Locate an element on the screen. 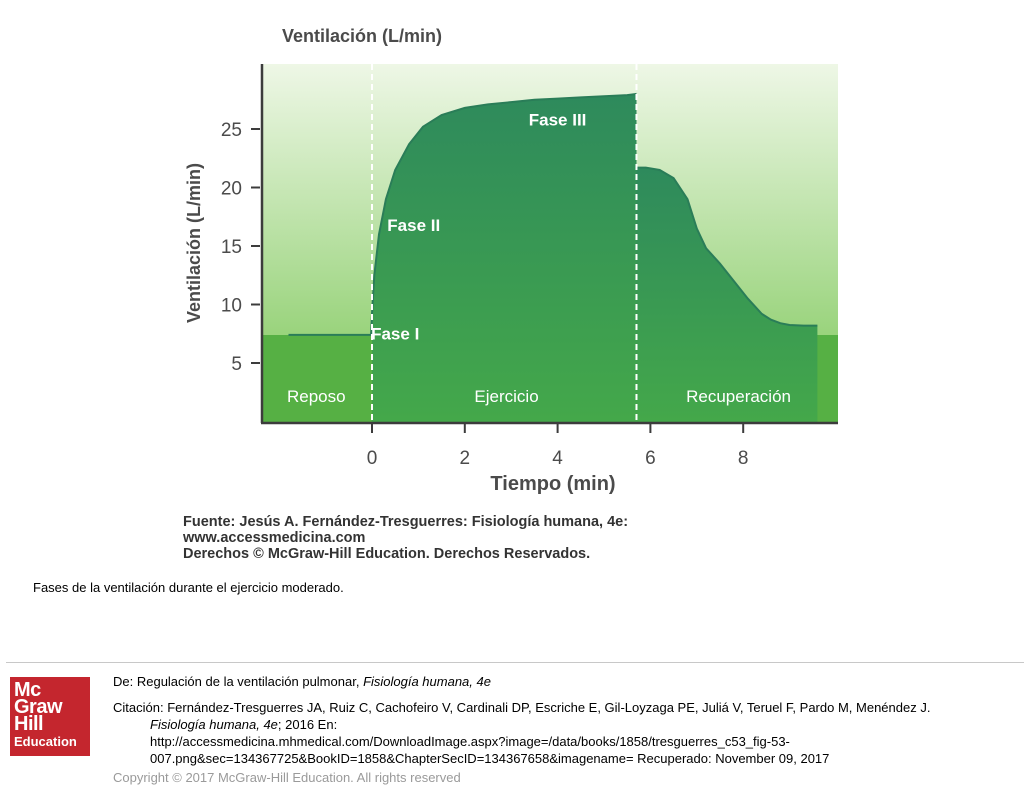 The image size is (1024, 786). source-book: Fisiología humana, 4e is located at coordinates (427, 681).